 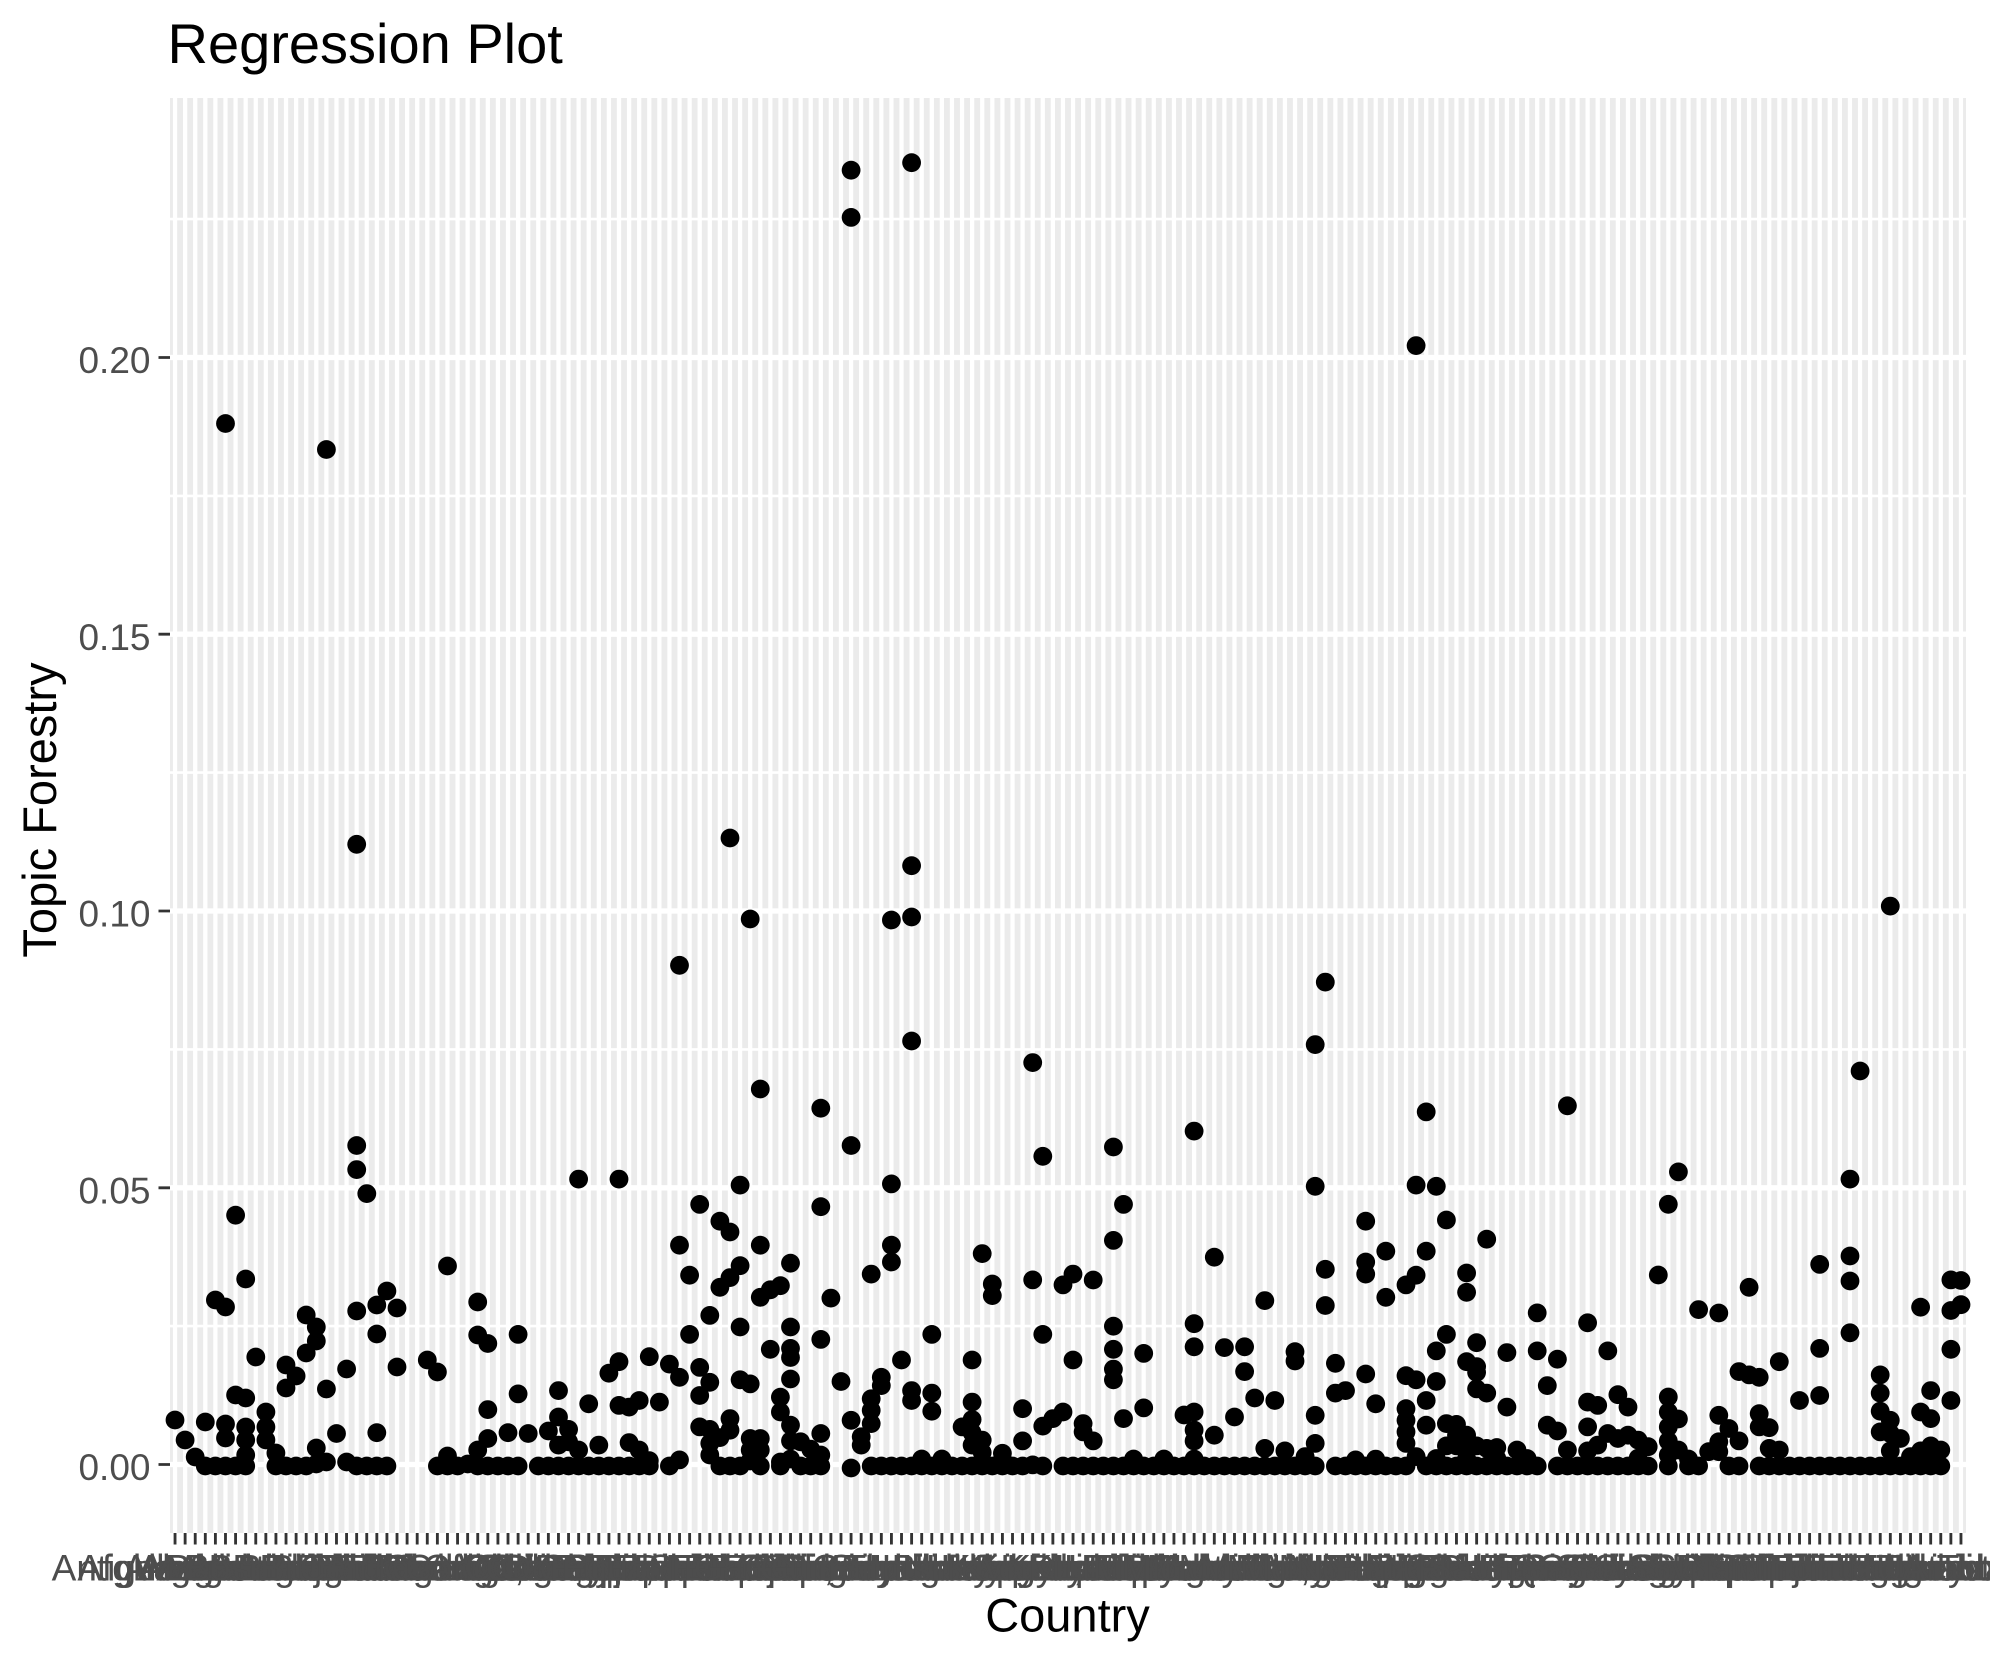 I want to click on svg-text: Cabo Verde, so click(x=457, y=1568).